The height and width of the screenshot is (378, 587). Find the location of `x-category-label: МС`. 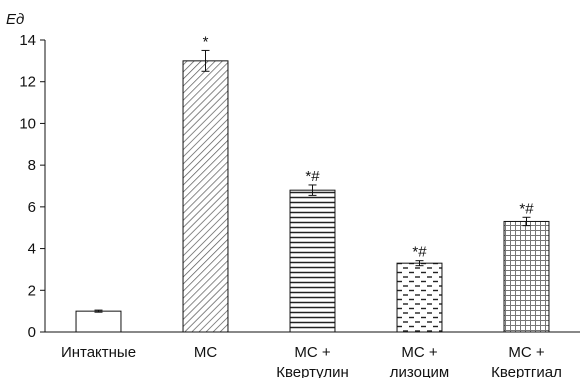

x-category-label: МС is located at coordinates (205, 352).